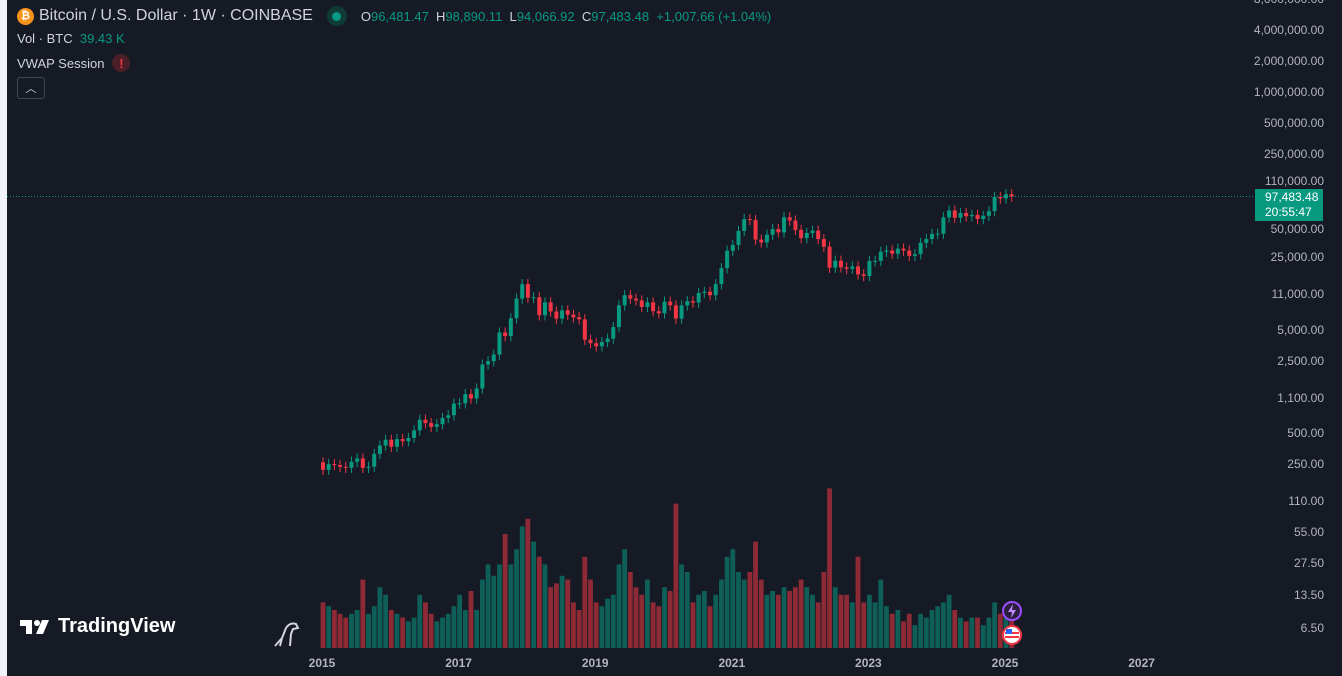  Describe the element at coordinates (714, 16) in the screenshot. I see `change-value: +1,007.66 (+1.04%)` at that location.